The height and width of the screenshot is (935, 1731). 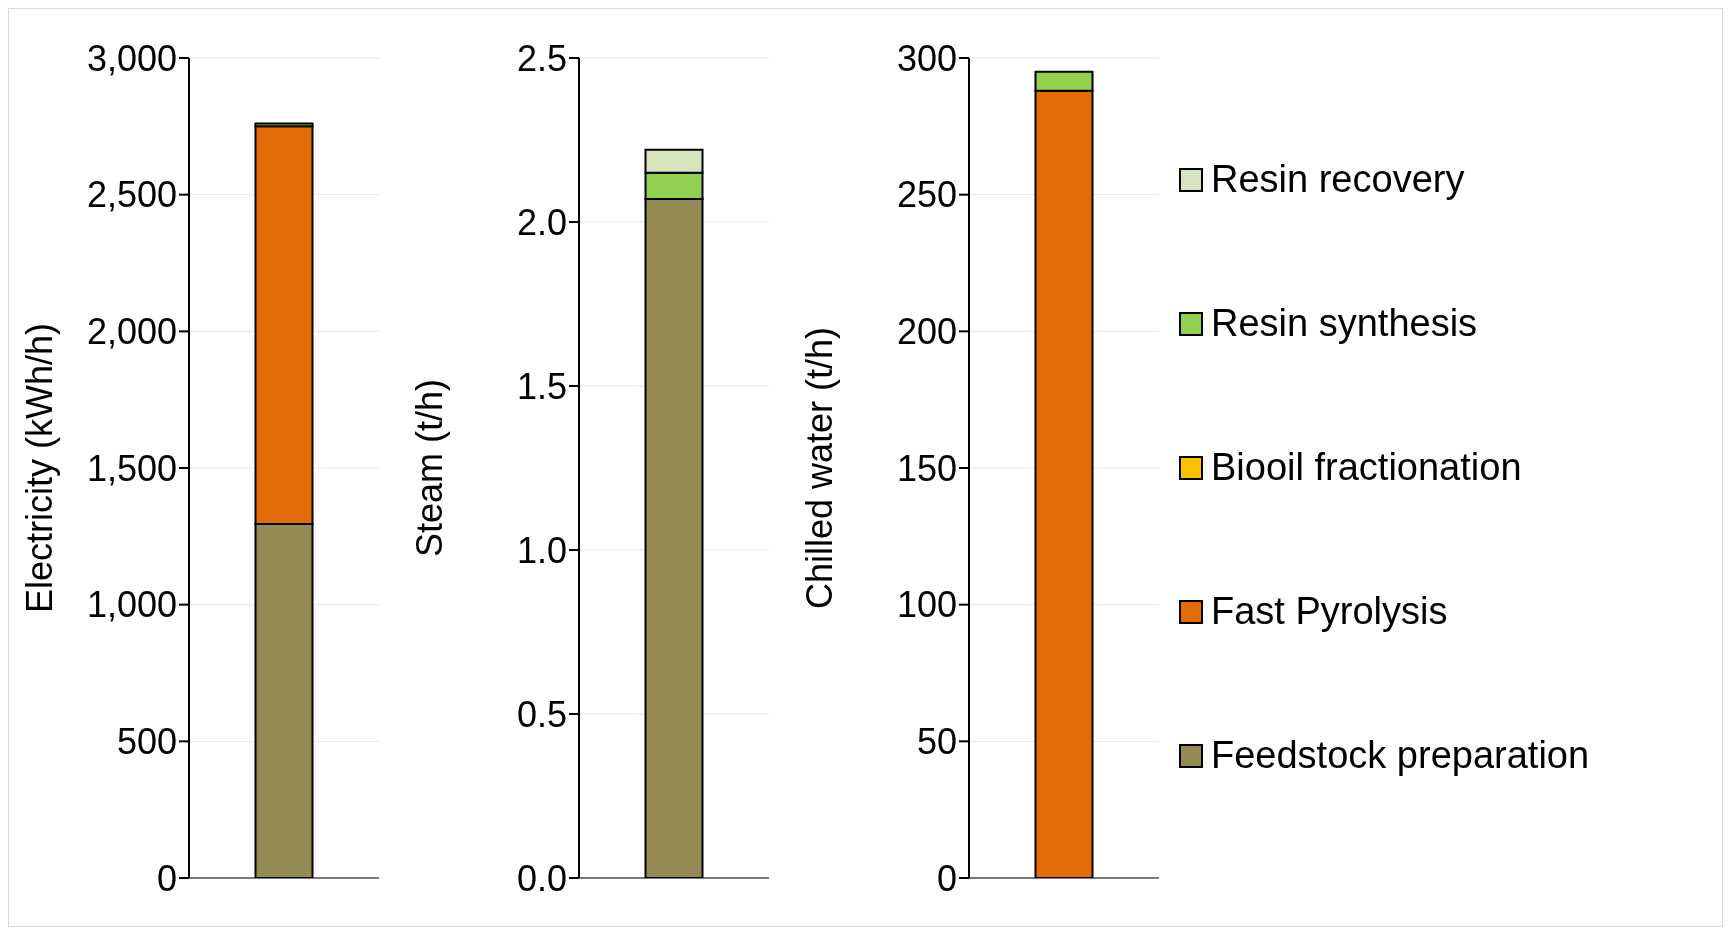 What do you see at coordinates (926, 58) in the screenshot?
I see `y-tick-label: 300` at bounding box center [926, 58].